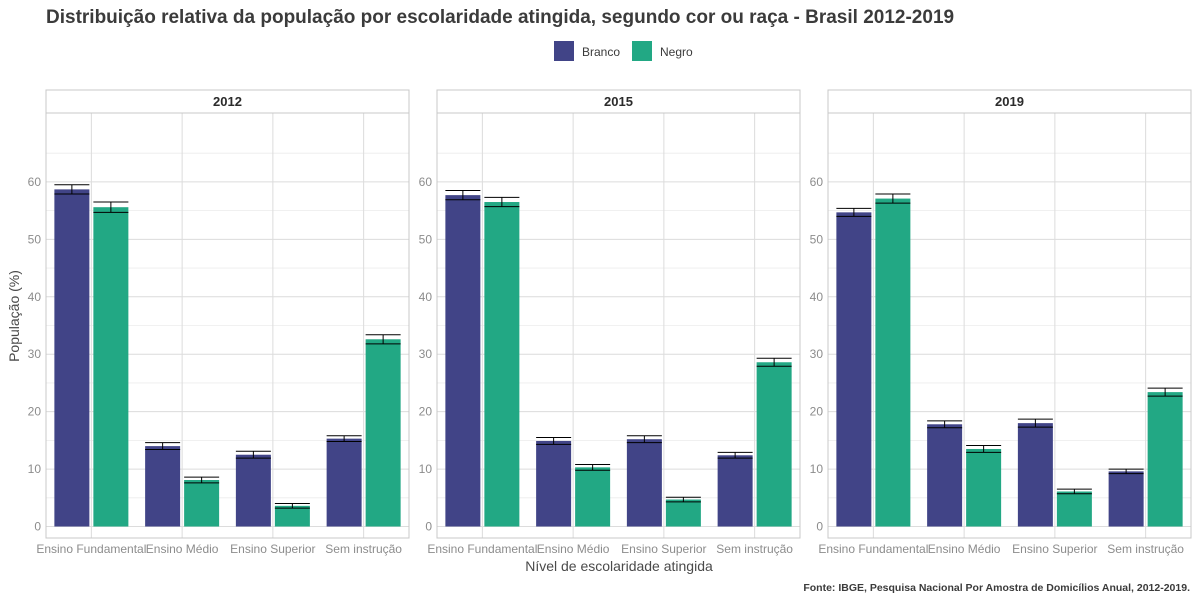  I want to click on legend-swatch-branco, so click(564, 51).